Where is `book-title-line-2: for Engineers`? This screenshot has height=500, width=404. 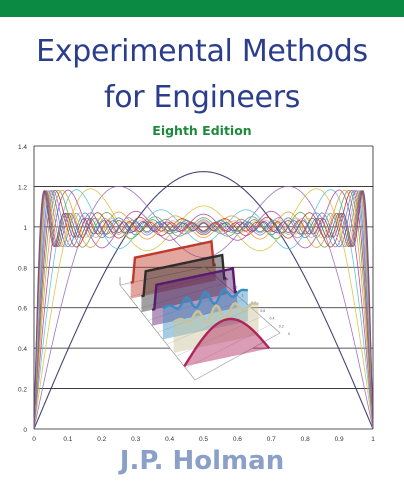
book-title-line-2: for Engineers is located at coordinates (202, 97).